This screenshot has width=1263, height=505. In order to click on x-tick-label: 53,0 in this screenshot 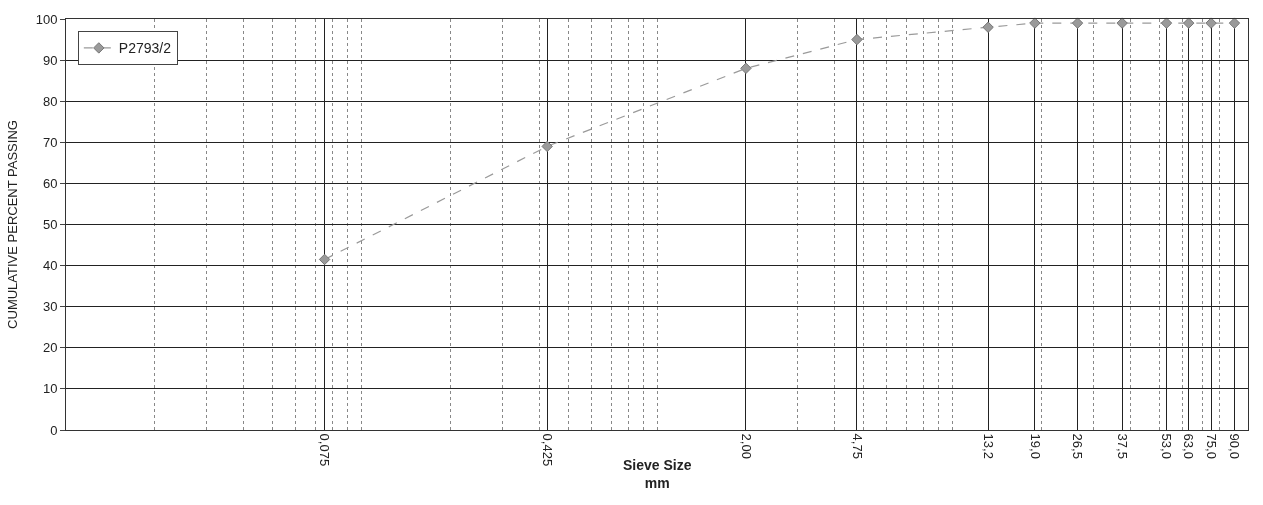, I will do `click(1167, 446)`.